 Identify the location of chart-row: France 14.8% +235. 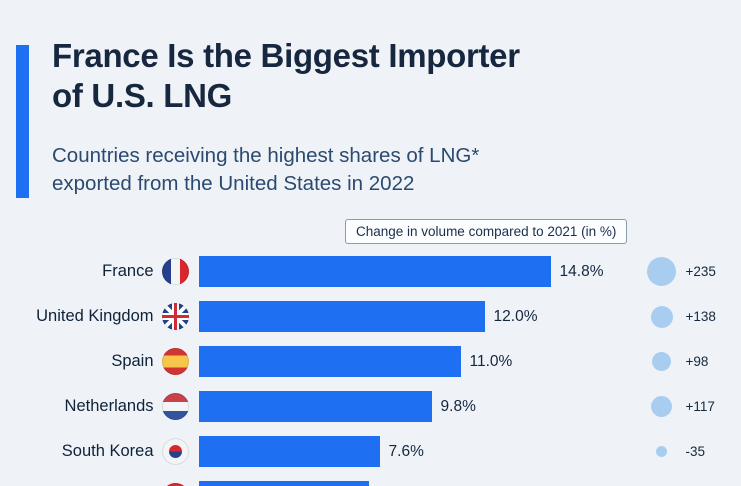
(370, 271).